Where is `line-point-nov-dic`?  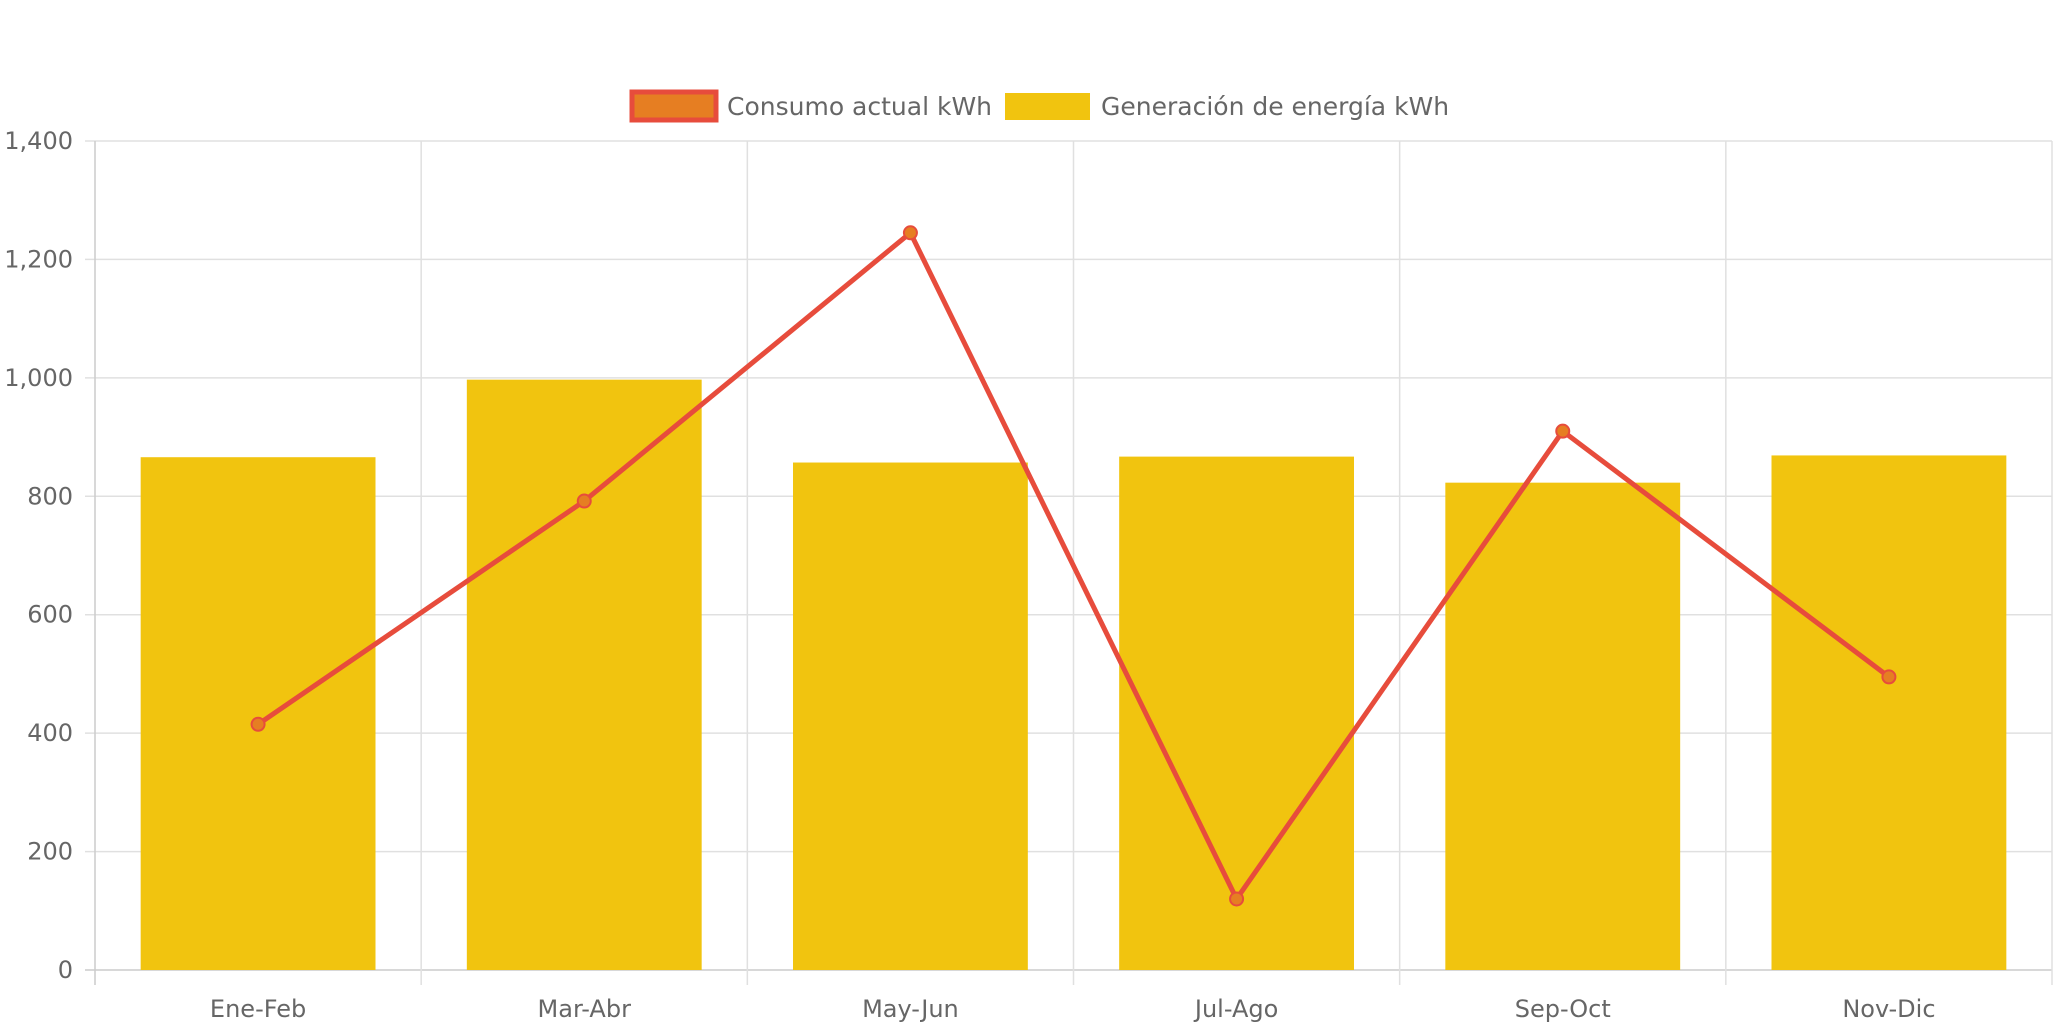
line-point-nov-dic is located at coordinates (1889, 677).